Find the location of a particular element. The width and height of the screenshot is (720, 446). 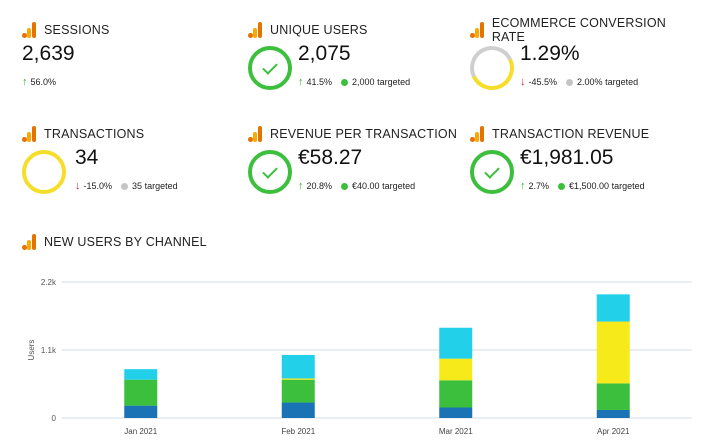

kpi-title: REVENUE PER TRANSACTION is located at coordinates (364, 134).